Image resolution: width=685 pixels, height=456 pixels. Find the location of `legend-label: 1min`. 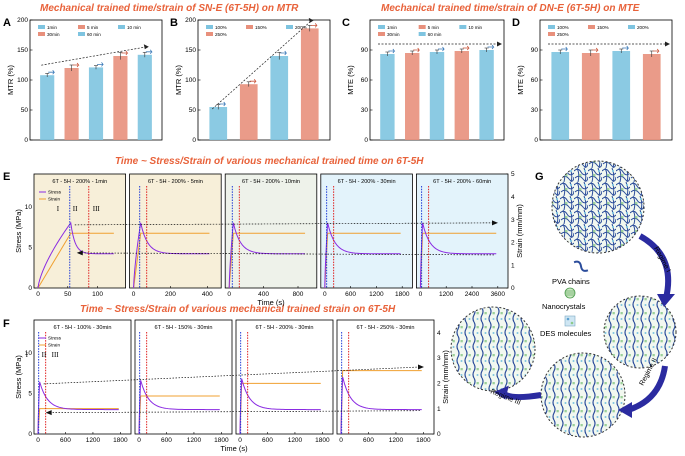

legend-label: 1min is located at coordinates (392, 27).